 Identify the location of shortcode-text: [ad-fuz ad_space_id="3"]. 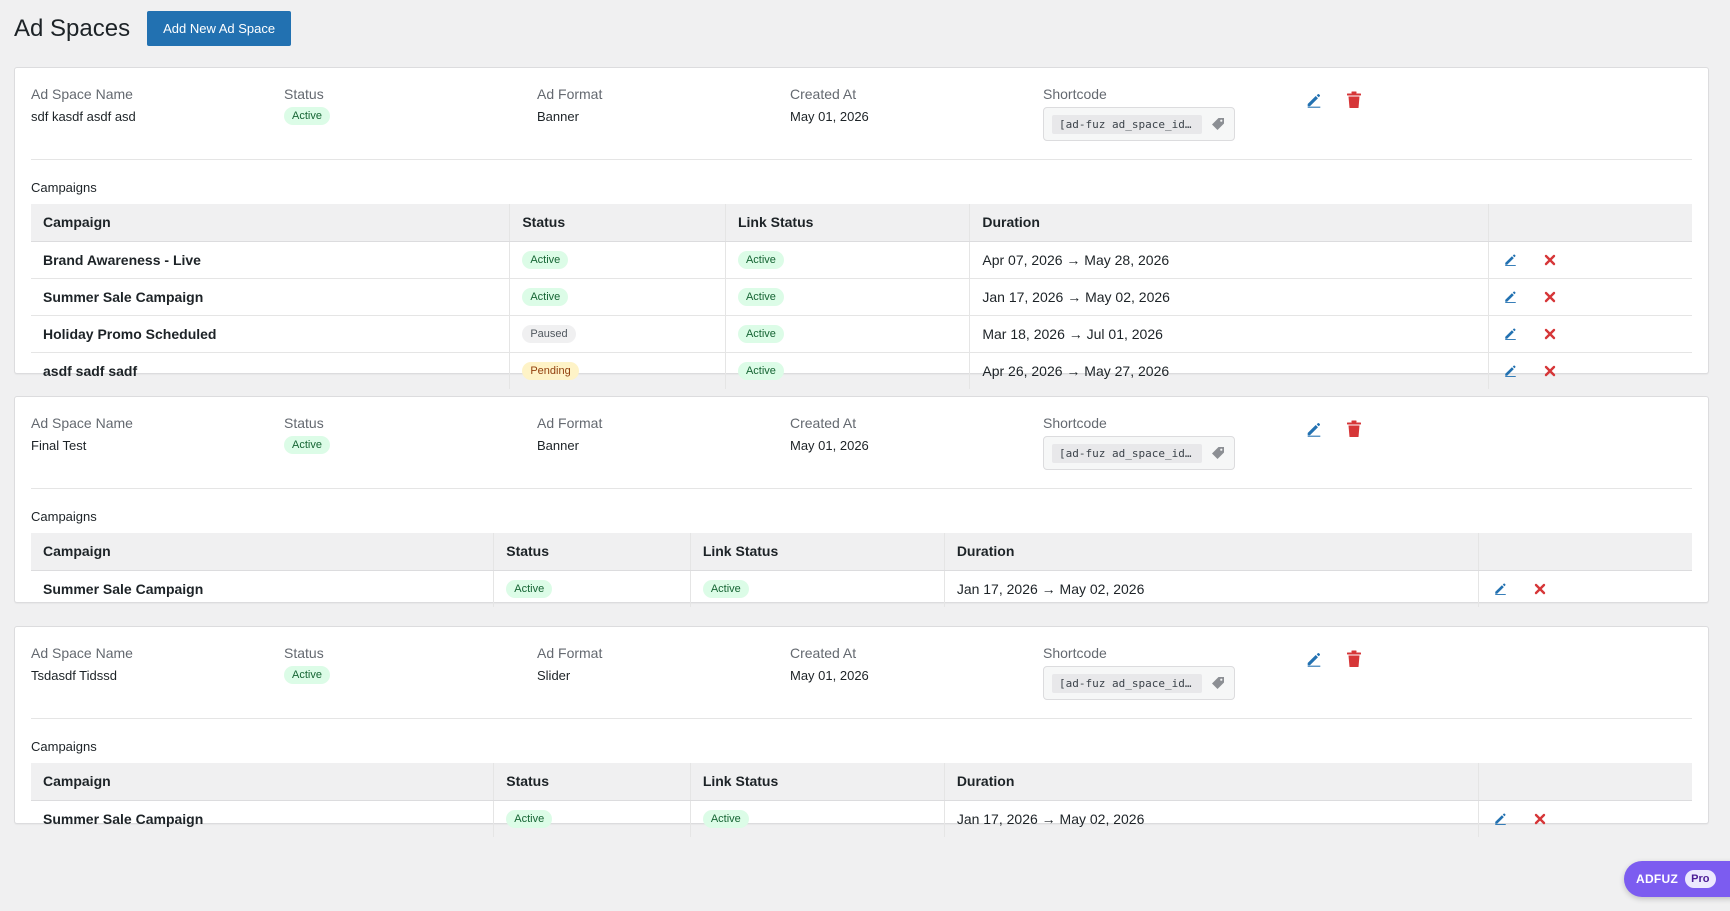
(1127, 683).